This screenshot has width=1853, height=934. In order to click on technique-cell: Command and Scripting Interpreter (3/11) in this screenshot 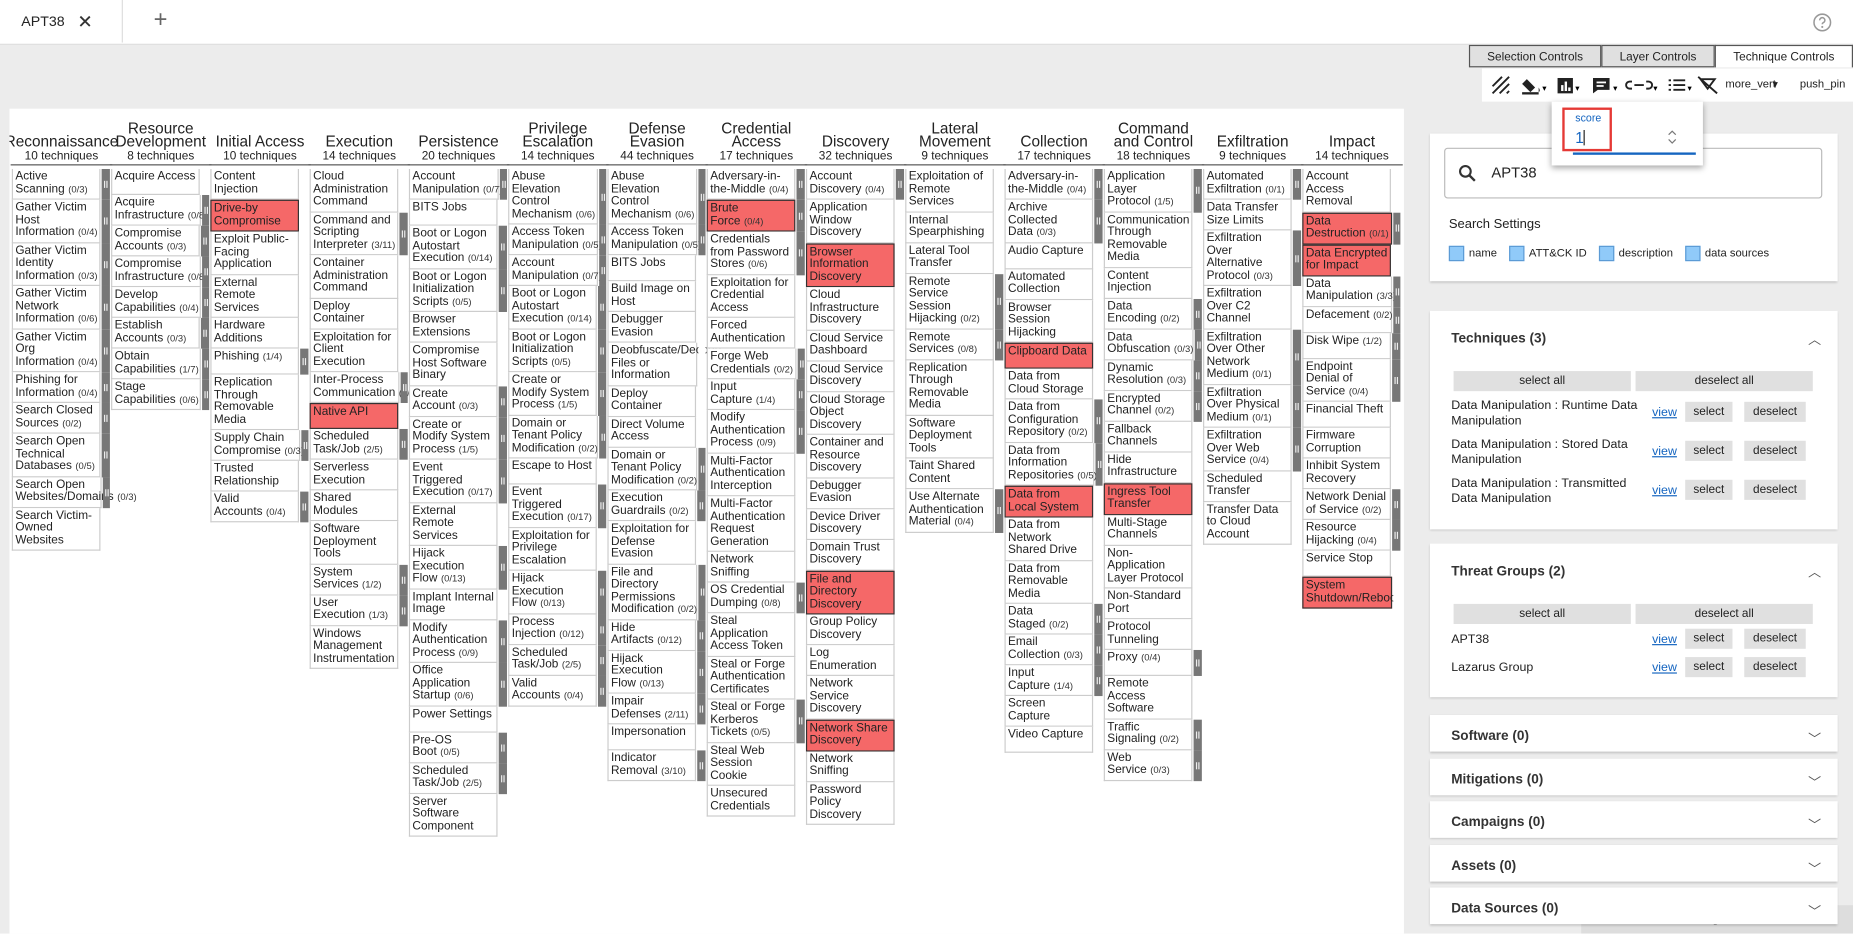, I will do `click(354, 234)`.